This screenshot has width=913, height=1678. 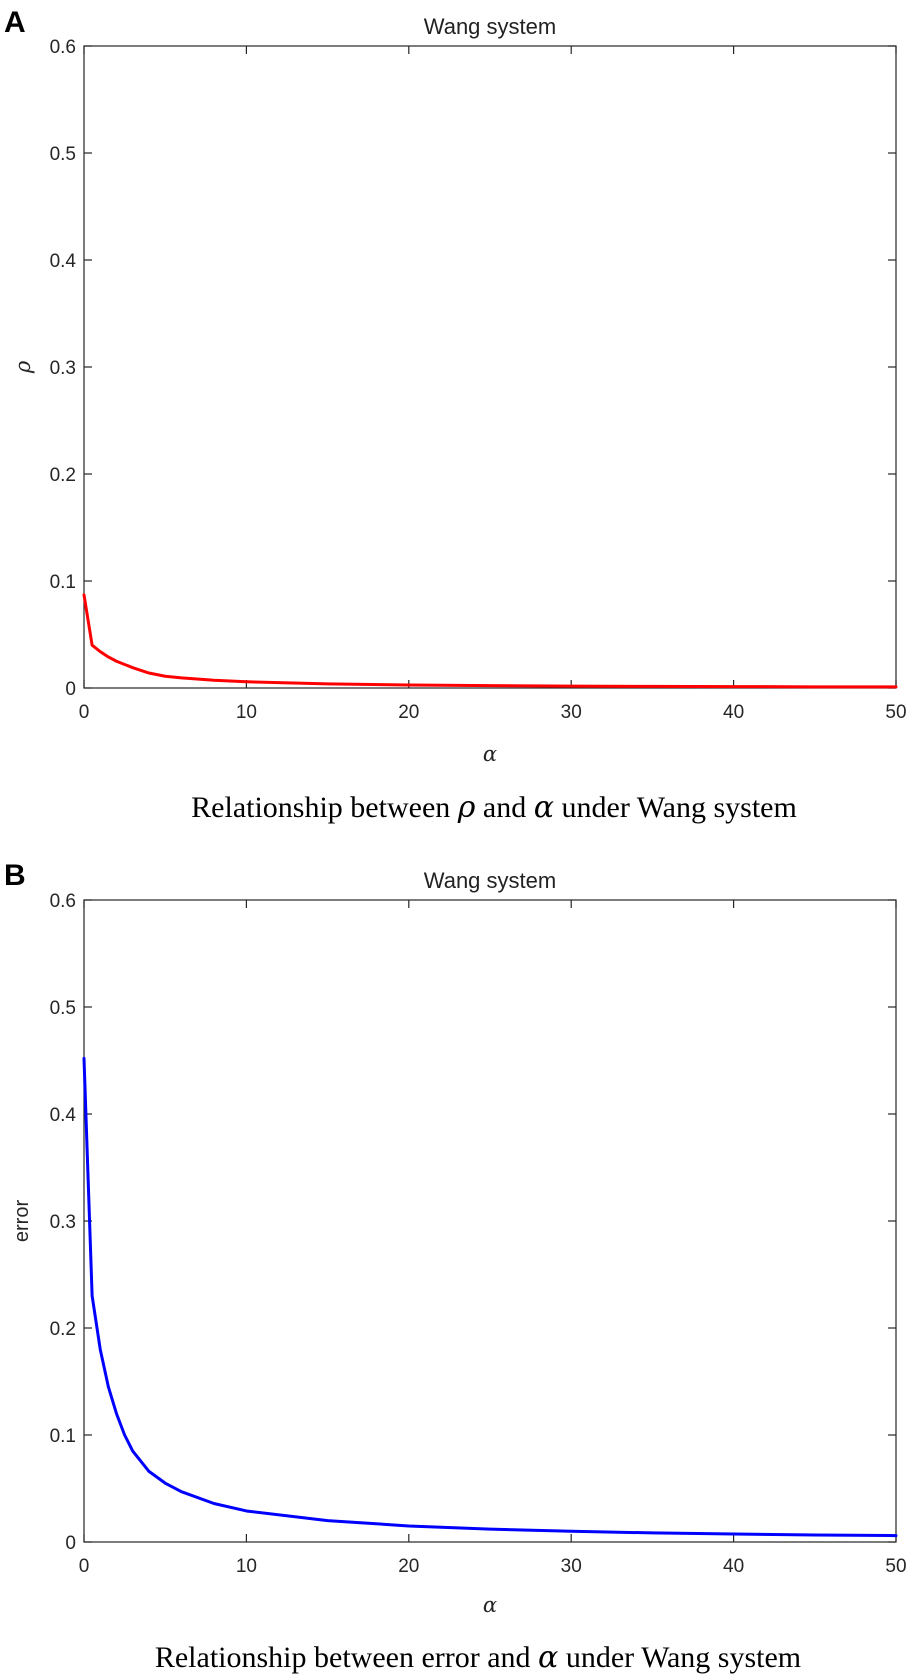 What do you see at coordinates (490, 26) in the screenshot?
I see `chart-title-a: Wang system` at bounding box center [490, 26].